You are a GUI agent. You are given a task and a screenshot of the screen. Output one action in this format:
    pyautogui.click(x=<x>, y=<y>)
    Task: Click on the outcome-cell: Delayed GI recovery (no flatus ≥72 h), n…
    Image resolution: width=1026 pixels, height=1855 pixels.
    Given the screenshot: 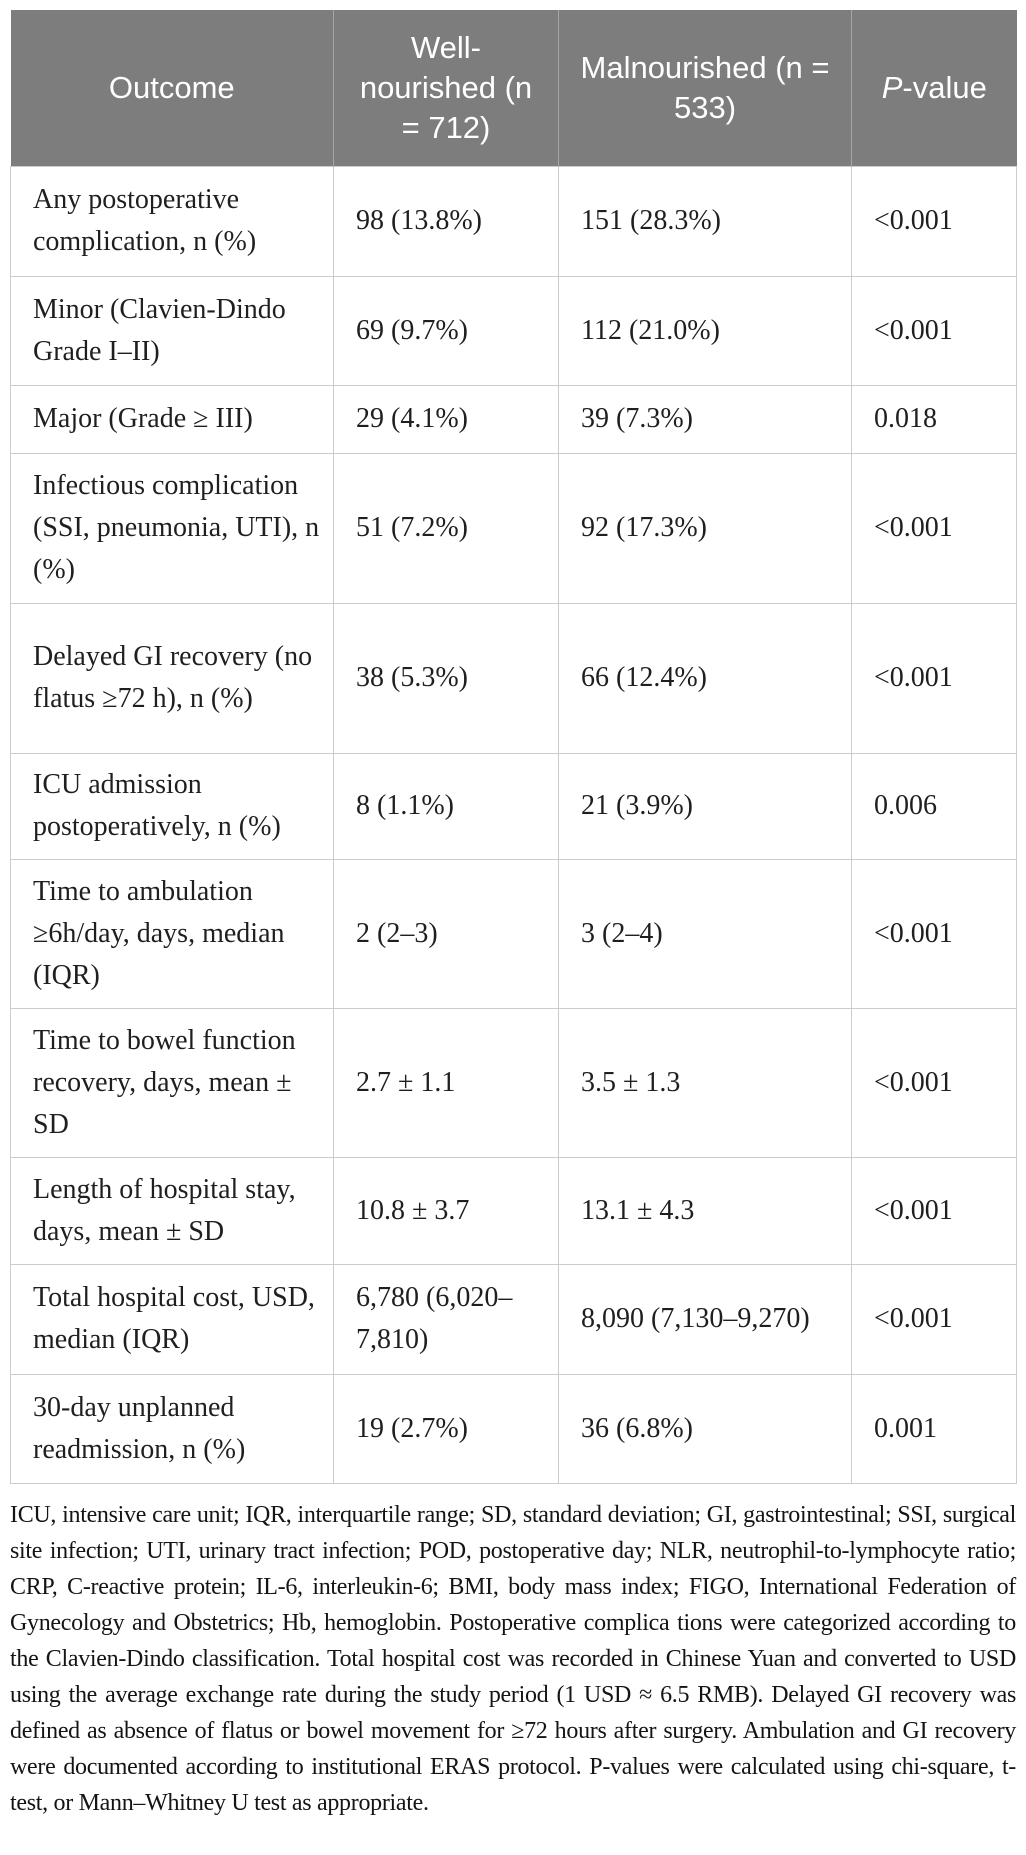 What is the action you would take?
    pyautogui.click(x=172, y=678)
    